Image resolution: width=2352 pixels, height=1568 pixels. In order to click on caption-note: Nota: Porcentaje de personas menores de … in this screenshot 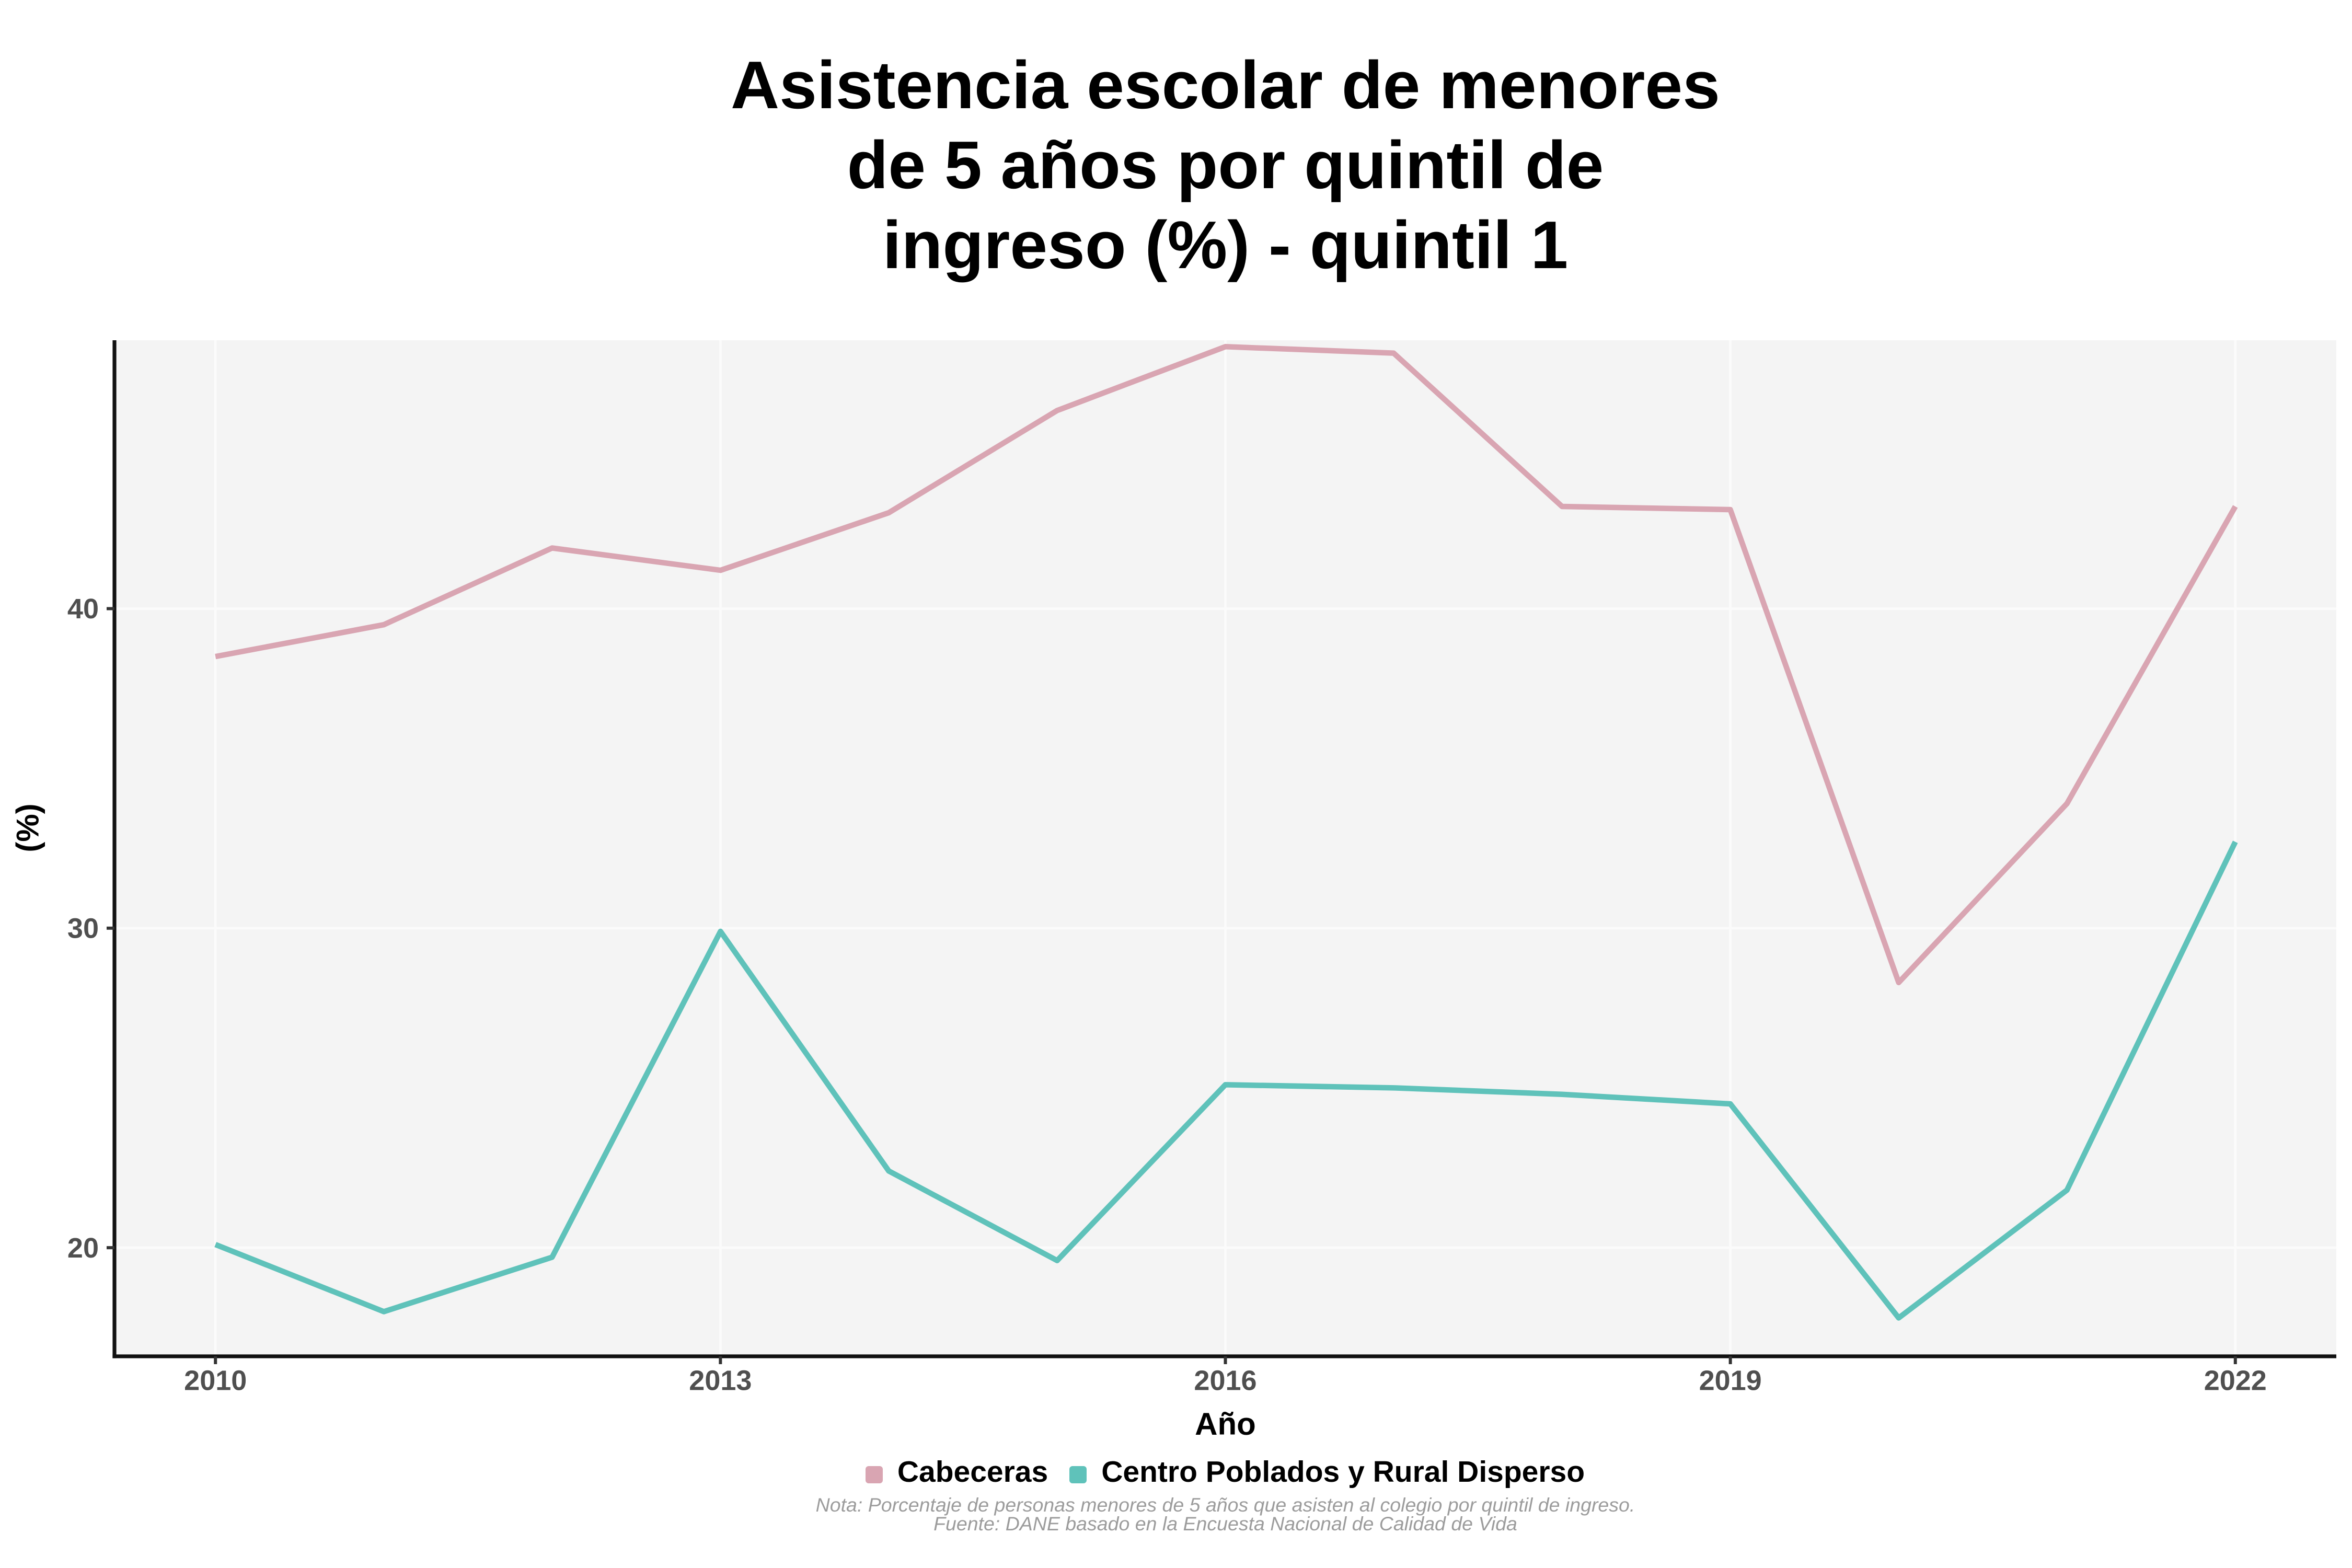, I will do `click(1225, 1505)`.